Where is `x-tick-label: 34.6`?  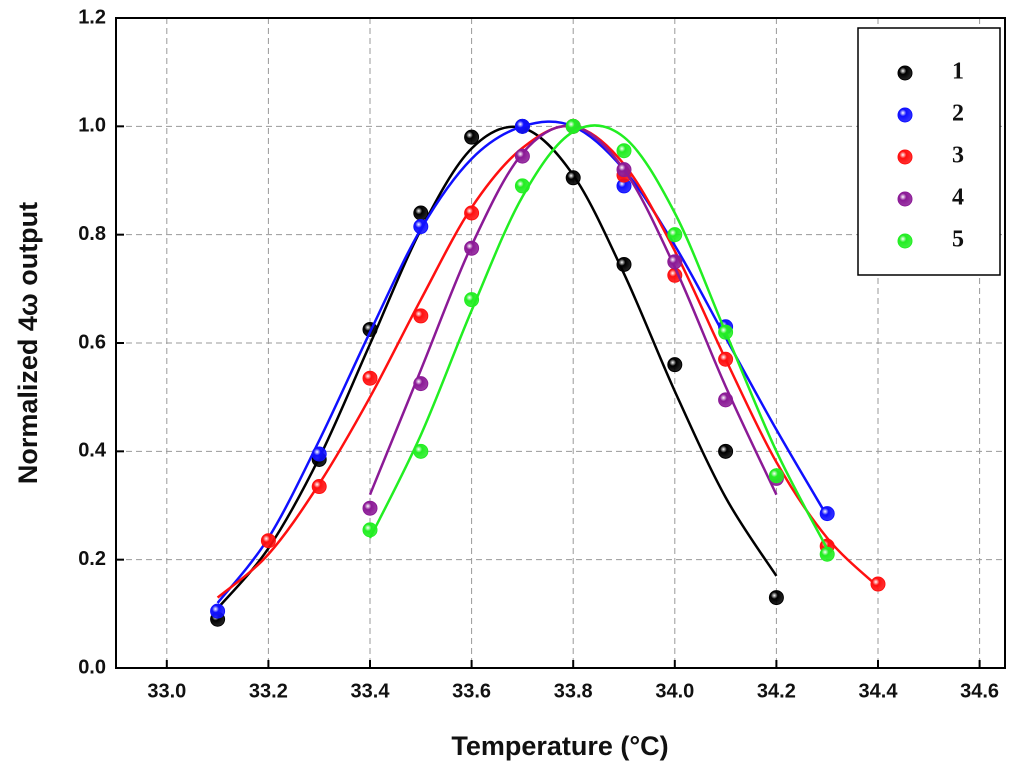
x-tick-label: 34.6 is located at coordinates (979, 691).